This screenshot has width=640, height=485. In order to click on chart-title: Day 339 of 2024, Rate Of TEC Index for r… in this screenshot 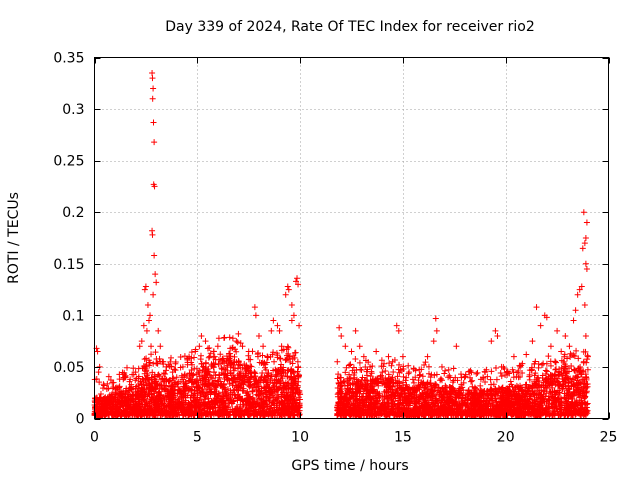, I will do `click(350, 27)`.